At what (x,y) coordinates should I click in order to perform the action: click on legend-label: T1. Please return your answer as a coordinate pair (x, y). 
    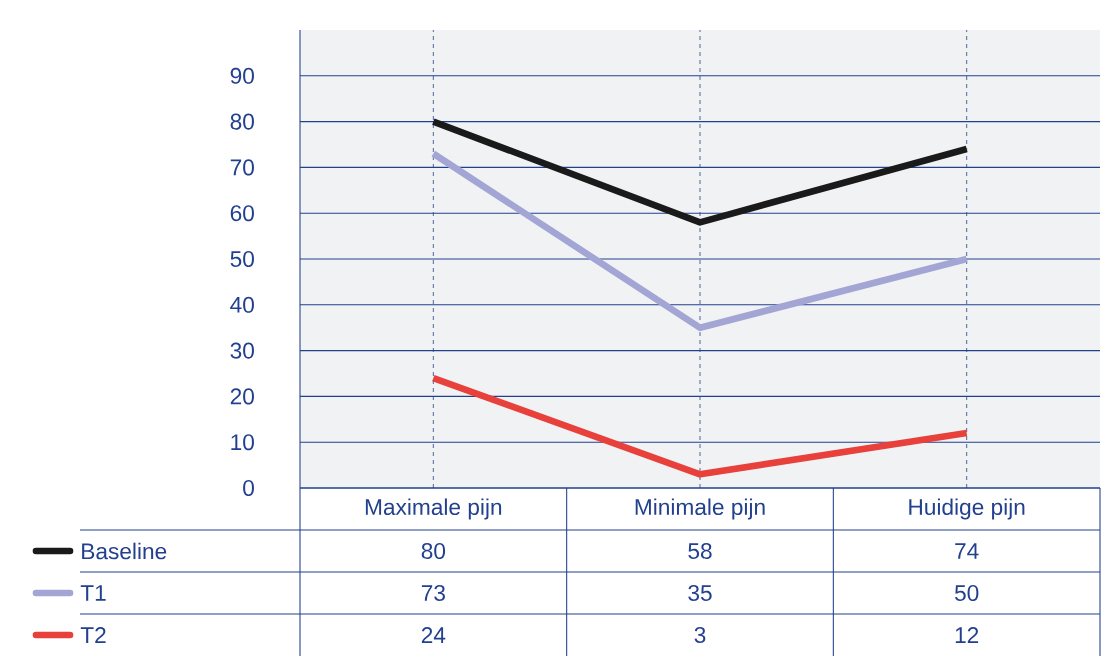
    Looking at the image, I should click on (93, 593).